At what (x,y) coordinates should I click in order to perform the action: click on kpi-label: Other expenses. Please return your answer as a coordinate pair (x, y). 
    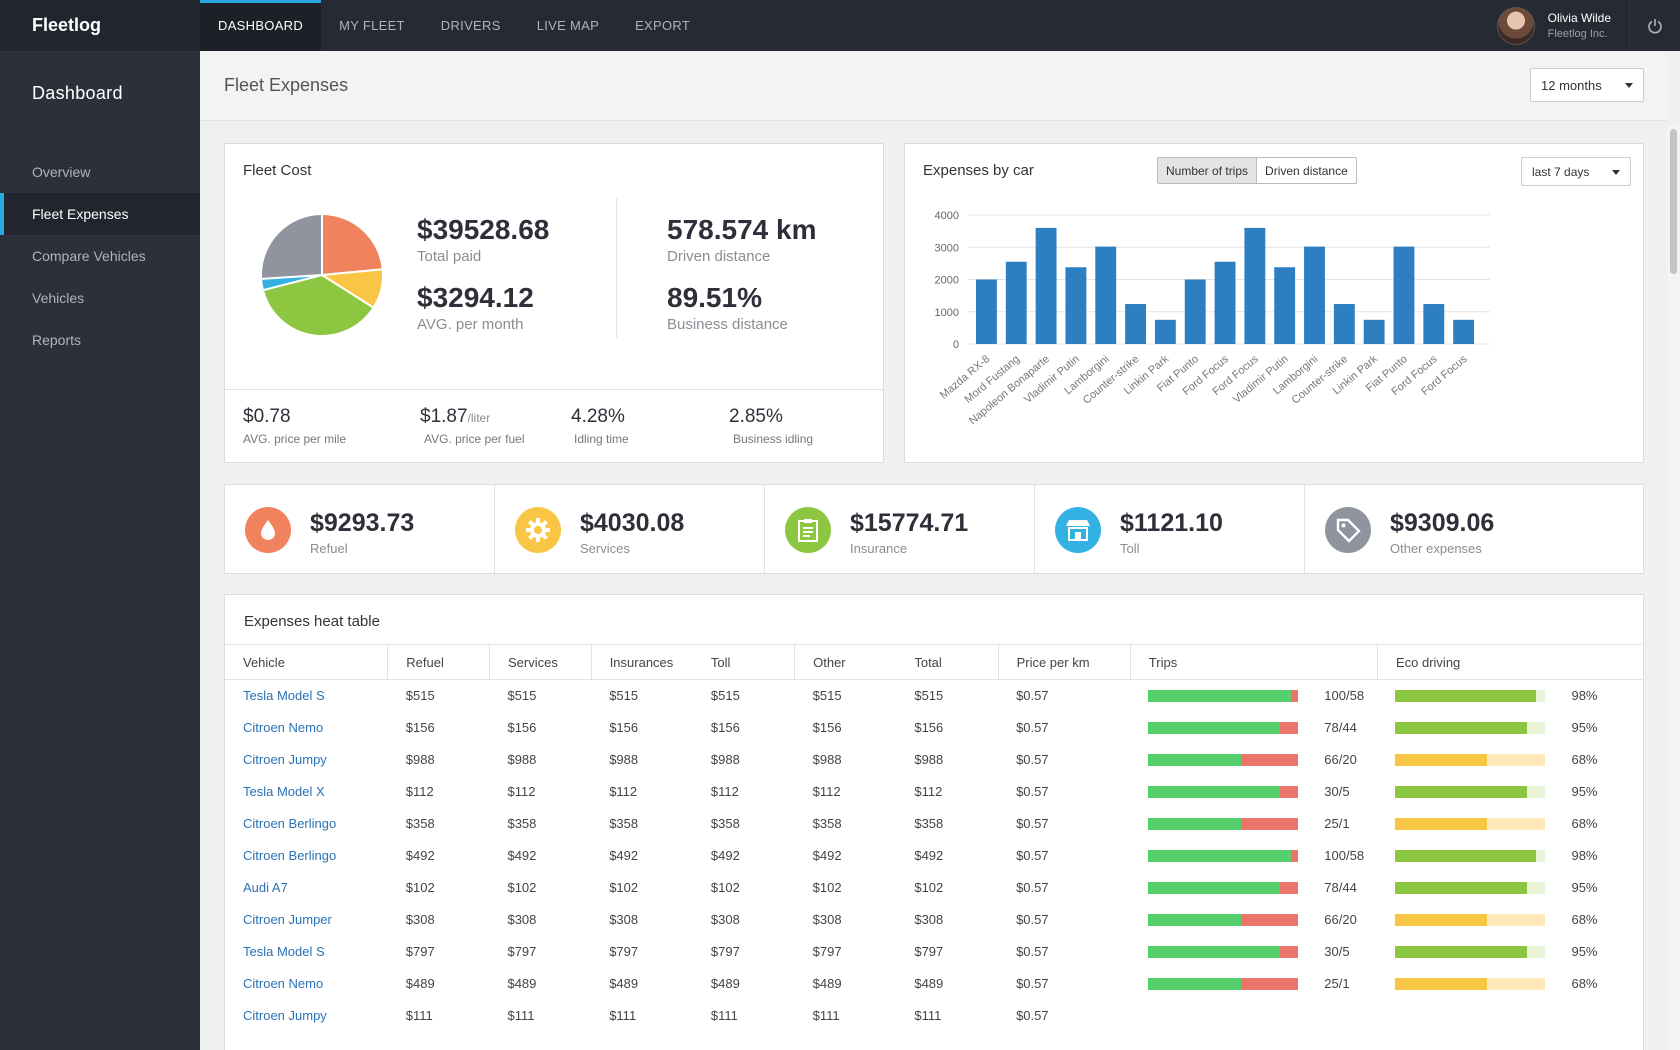
    Looking at the image, I should click on (1436, 548).